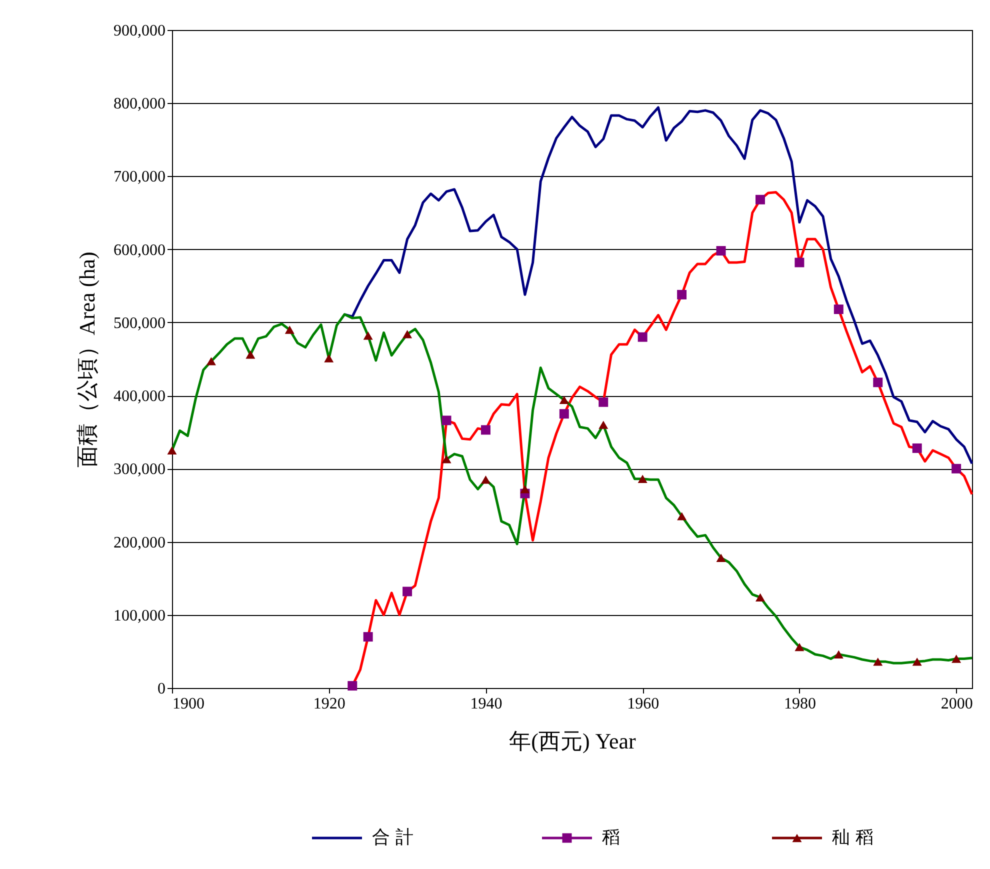 This screenshot has width=990, height=869. I want to click on legend-label: 稻, so click(611, 837).